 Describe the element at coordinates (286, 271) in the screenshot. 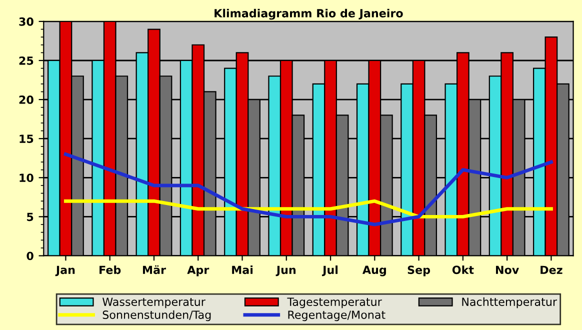

I see `x-tick-label: Jun` at that location.